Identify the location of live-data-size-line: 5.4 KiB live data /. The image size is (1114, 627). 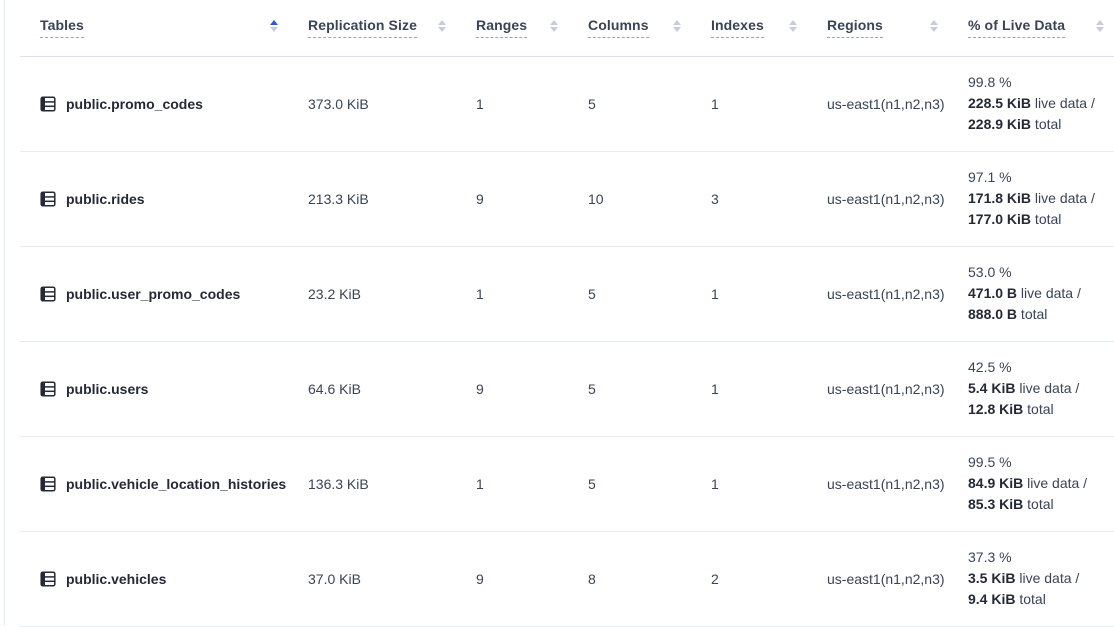
(1024, 388).